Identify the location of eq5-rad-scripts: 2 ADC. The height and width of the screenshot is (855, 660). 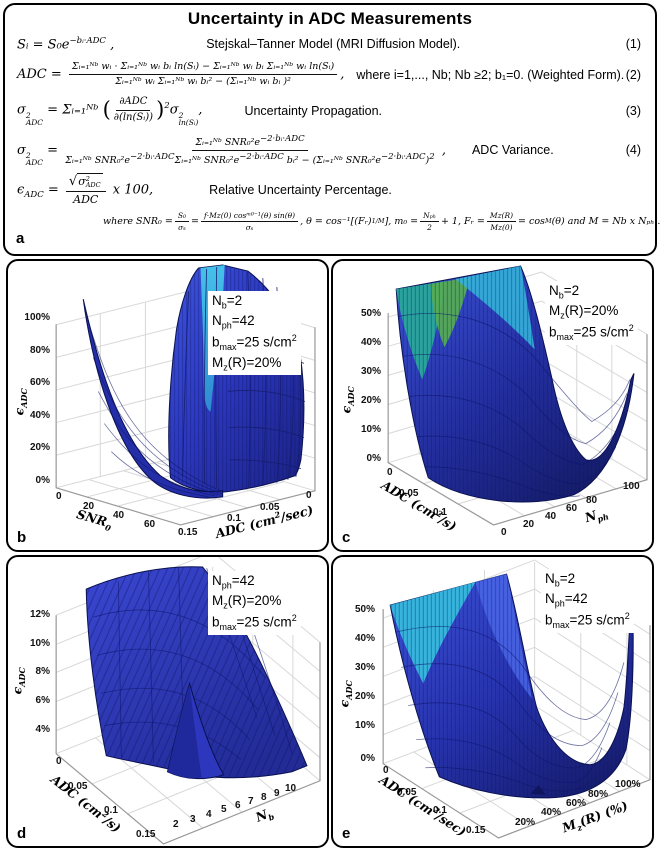
(93, 181).